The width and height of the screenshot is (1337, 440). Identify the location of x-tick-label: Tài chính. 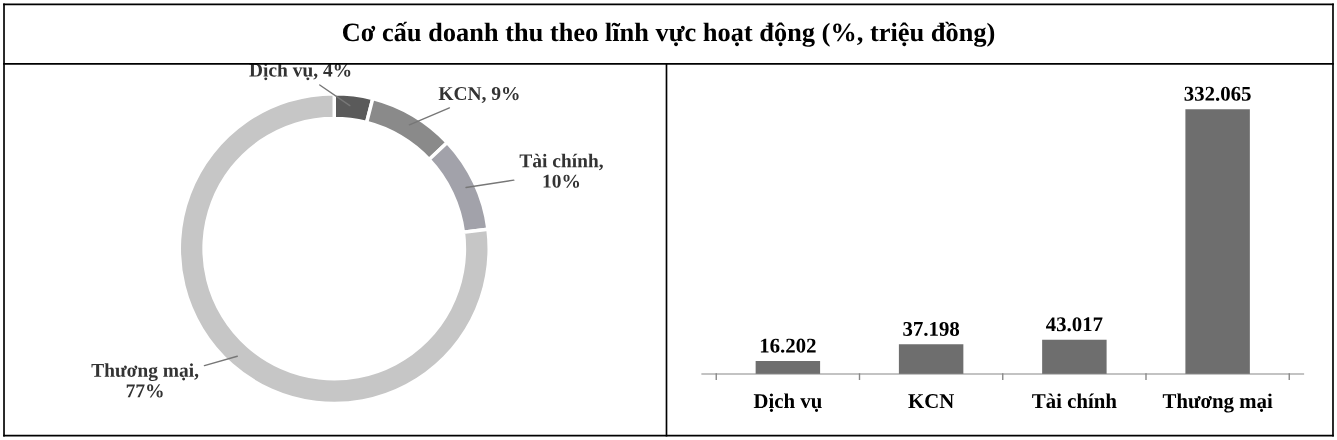
(1074, 401).